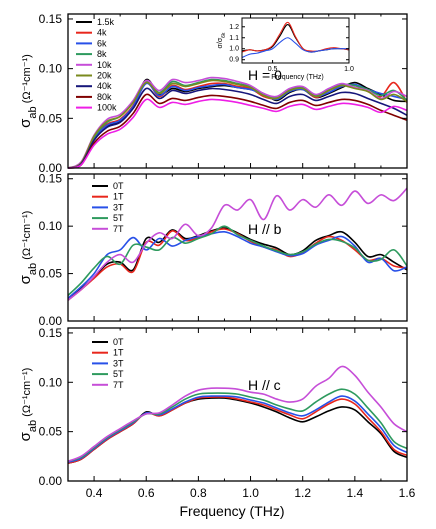 The width and height of the screenshot is (436, 529). What do you see at coordinates (102, 43) in the screenshot?
I see `legend-label-6k: 6k` at bounding box center [102, 43].